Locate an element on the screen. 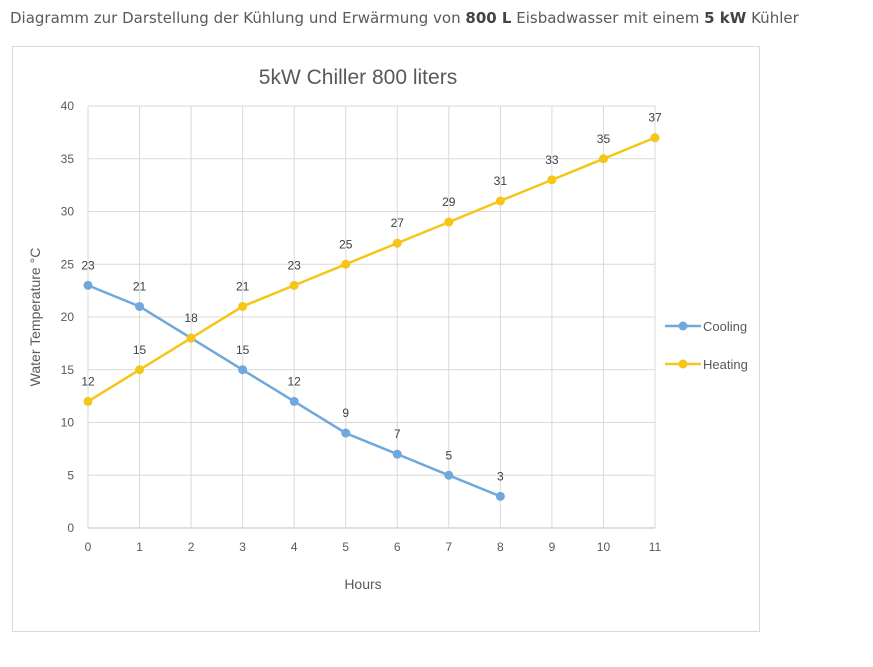 The image size is (873, 667). heating-data-label-11: 37 is located at coordinates (655, 118).